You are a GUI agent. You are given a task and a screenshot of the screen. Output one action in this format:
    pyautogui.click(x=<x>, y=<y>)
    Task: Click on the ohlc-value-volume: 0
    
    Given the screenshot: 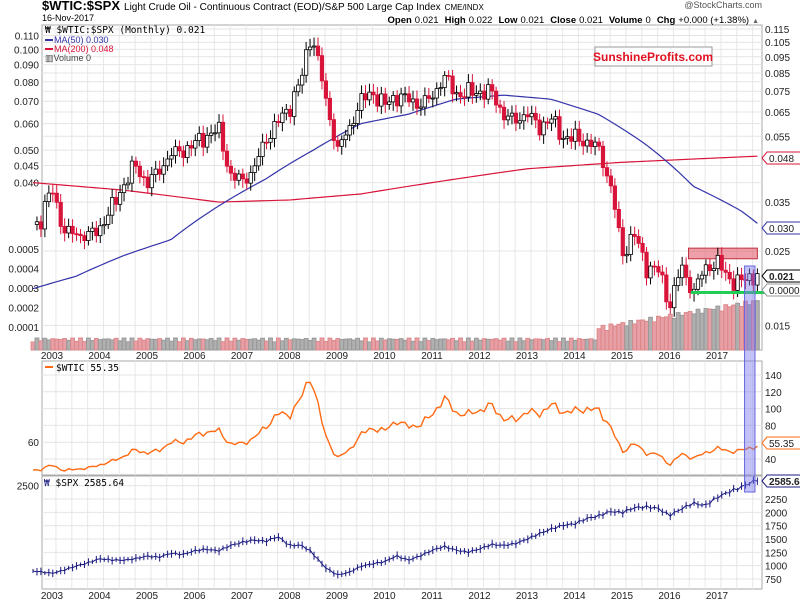 What is the action you would take?
    pyautogui.click(x=648, y=20)
    